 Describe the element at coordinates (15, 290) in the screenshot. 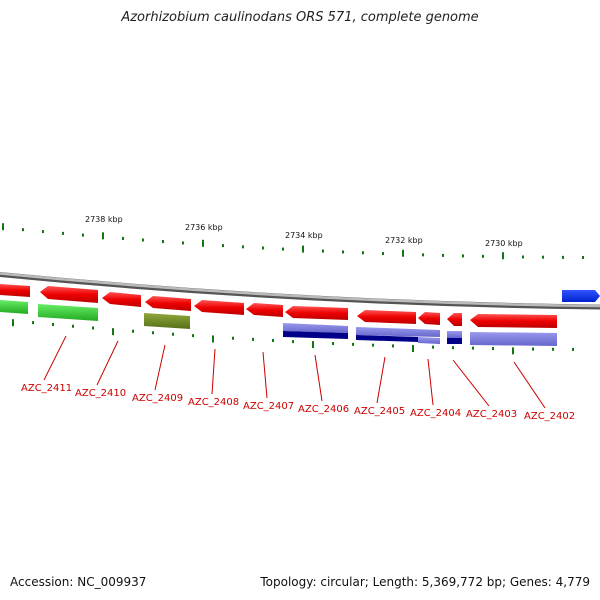

I see `gene-arrow` at that location.